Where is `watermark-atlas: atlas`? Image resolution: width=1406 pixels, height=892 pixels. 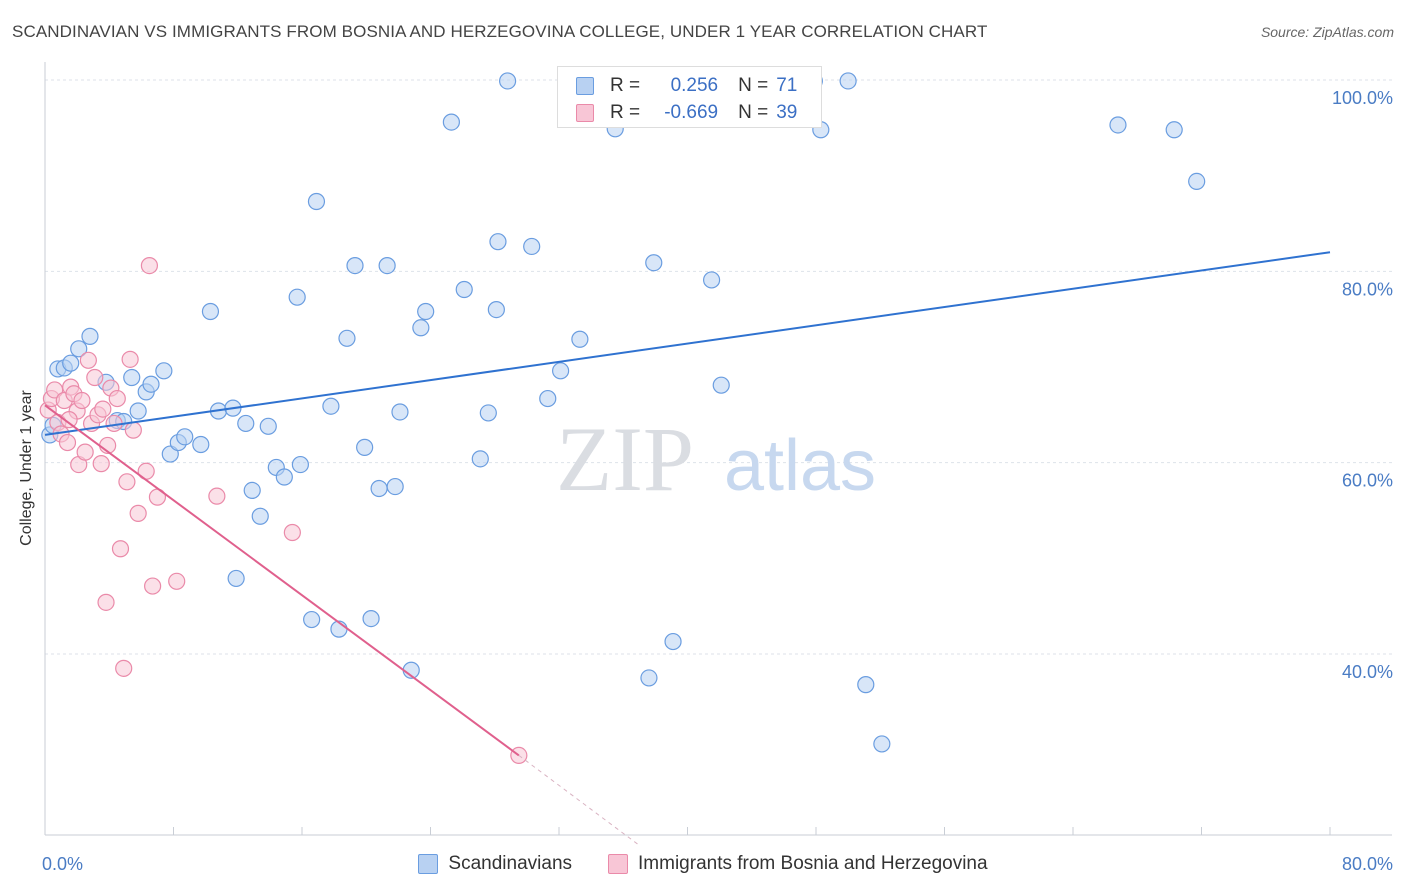 watermark-atlas: atlas is located at coordinates (800, 466).